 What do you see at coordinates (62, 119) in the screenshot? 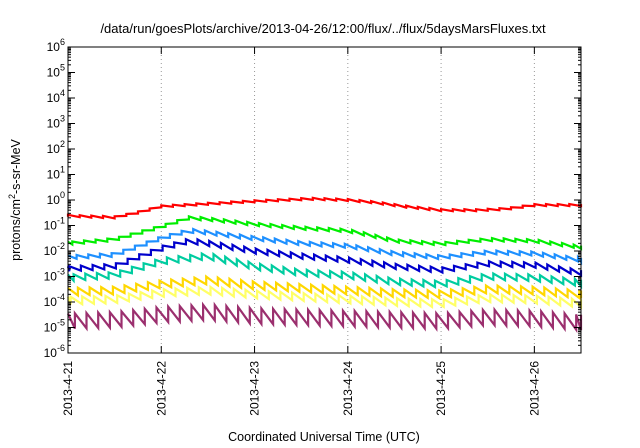
I see `y-tick-exponent: 3` at bounding box center [62, 119].